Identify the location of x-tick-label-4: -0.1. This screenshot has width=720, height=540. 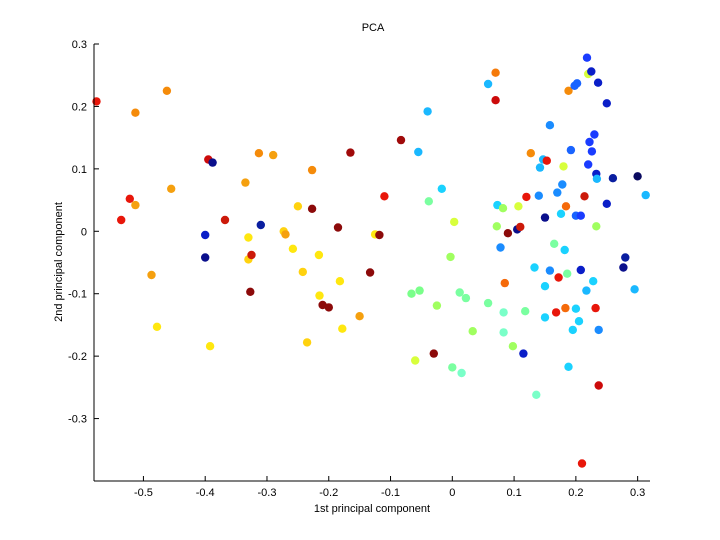
(390, 493).